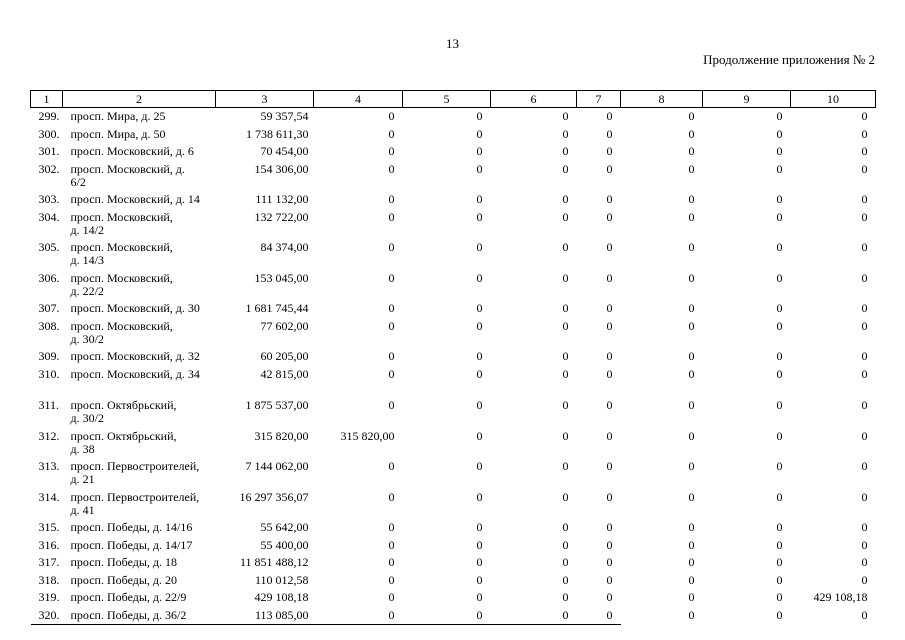 The width and height of the screenshot is (905, 640). What do you see at coordinates (274, 562) in the screenshot?
I see `amount-cell: 11 851 488,12` at bounding box center [274, 562].